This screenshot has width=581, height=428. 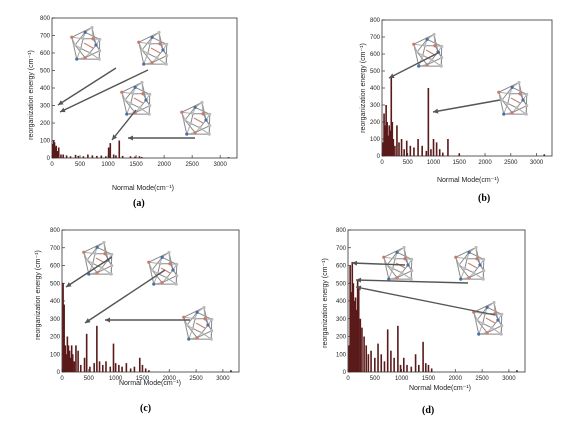 I want to click on arrow-head, so click(x=435, y=111).